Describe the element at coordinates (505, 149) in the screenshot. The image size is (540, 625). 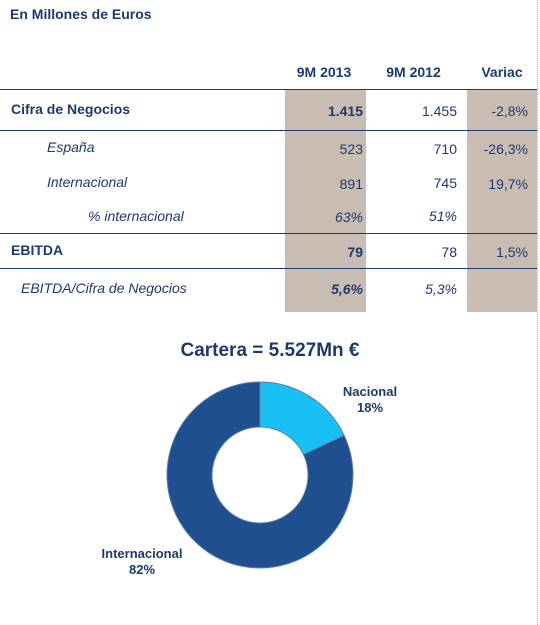
I see `cell-espana-variac: -26,3%` at that location.